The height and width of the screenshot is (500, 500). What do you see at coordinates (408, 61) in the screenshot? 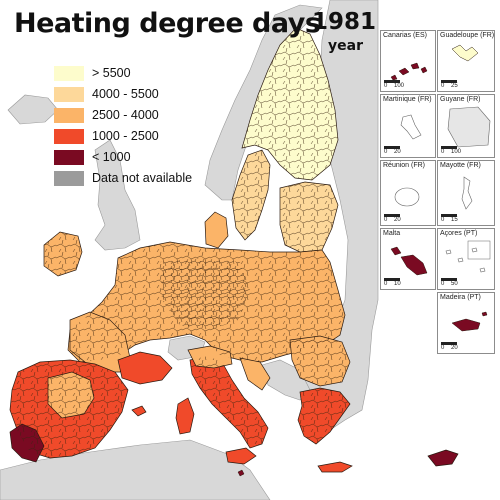
I see `inset-canarias: Canarias (ES) 0 100` at bounding box center [408, 61].